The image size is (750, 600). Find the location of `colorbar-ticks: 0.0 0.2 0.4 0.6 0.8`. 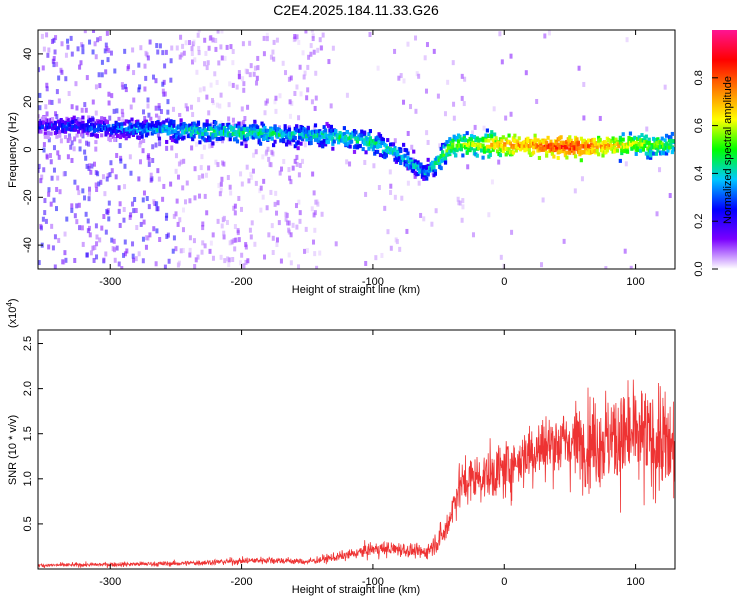

colorbar-ticks: 0.0 0.2 0.4 0.6 0.8 is located at coordinates (705, 173).